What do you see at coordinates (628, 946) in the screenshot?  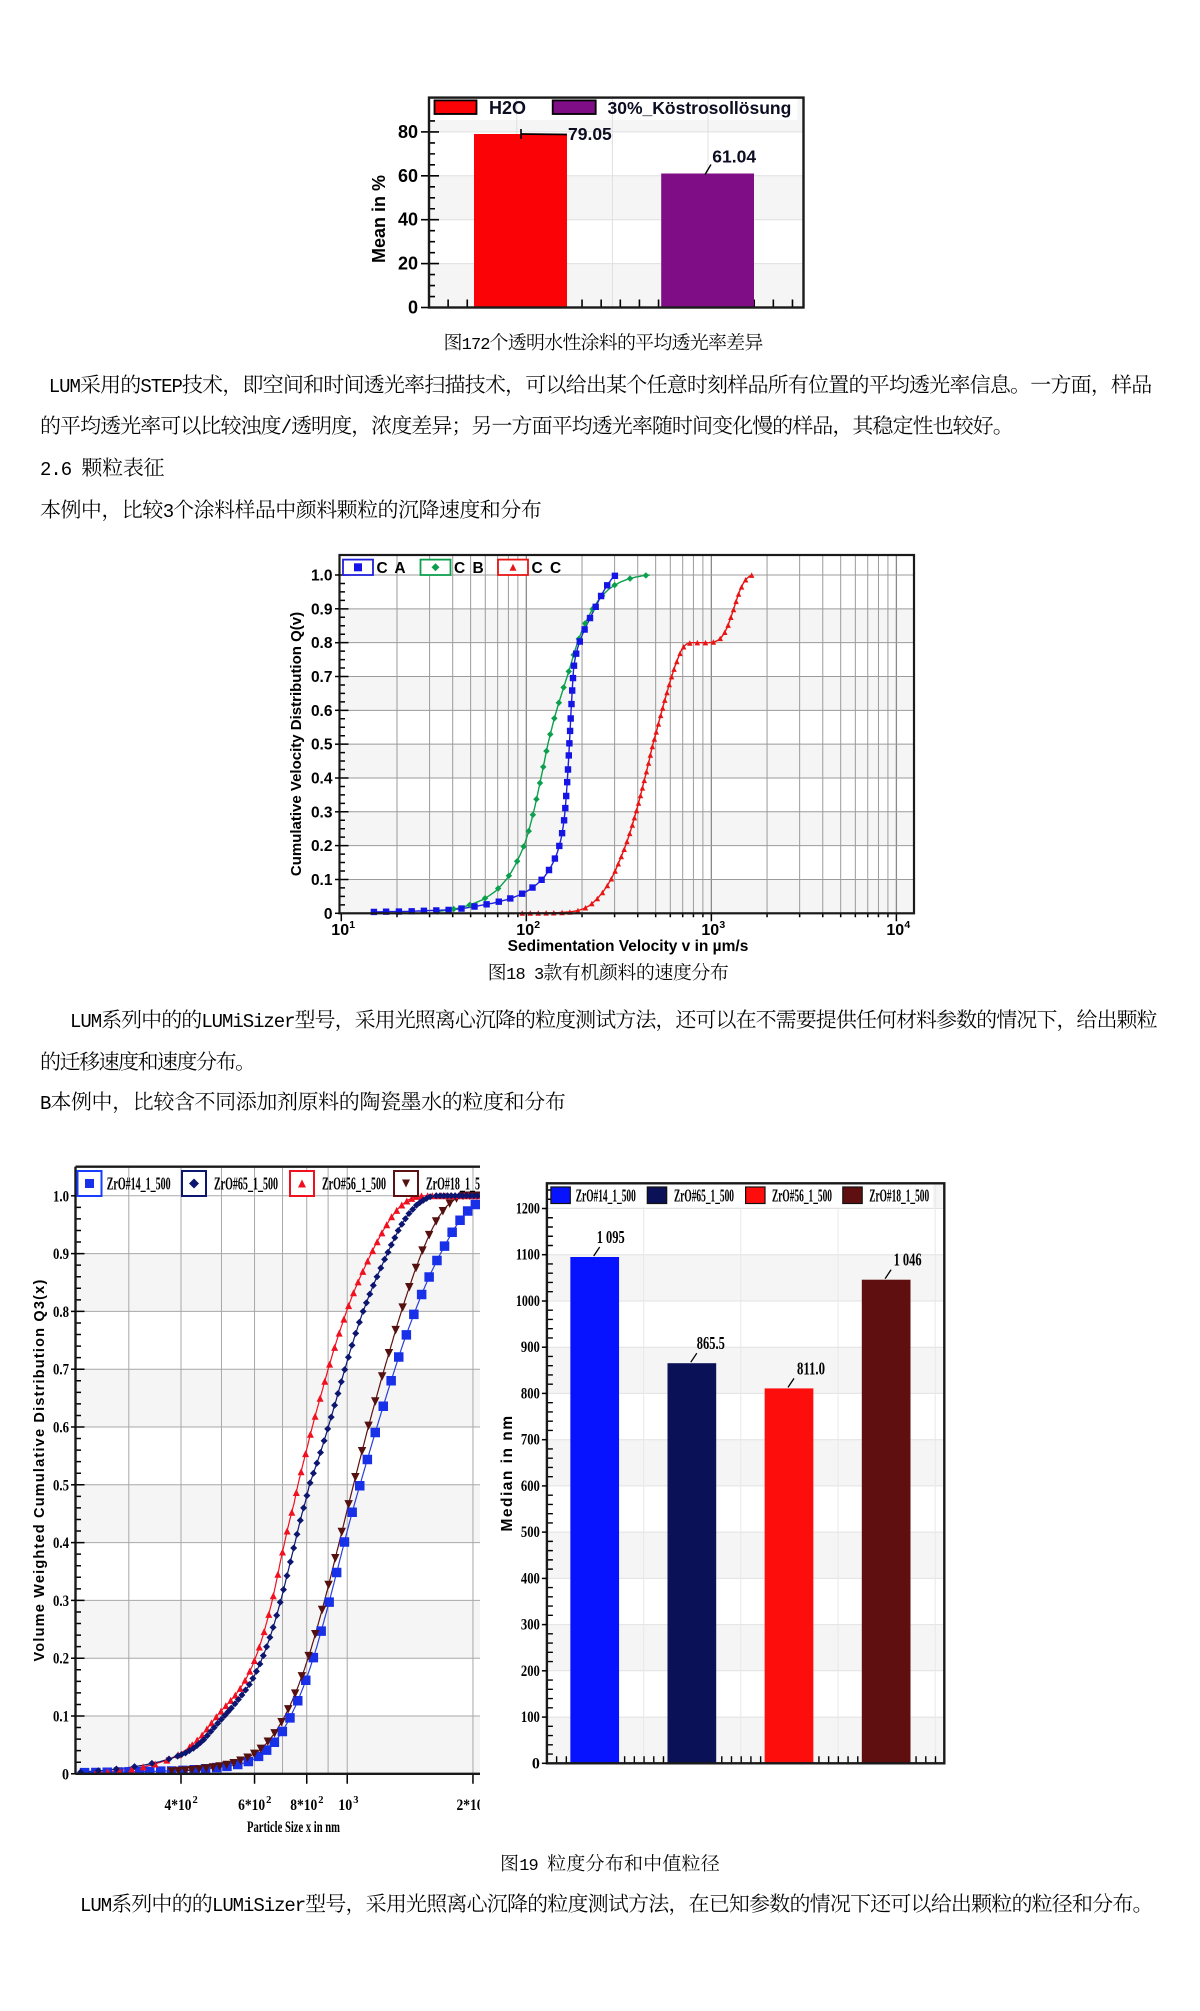 I see `svg-text:Sedimentation Velocity v in µm: Sedimentation Velocity v in µm/s` at bounding box center [628, 946].